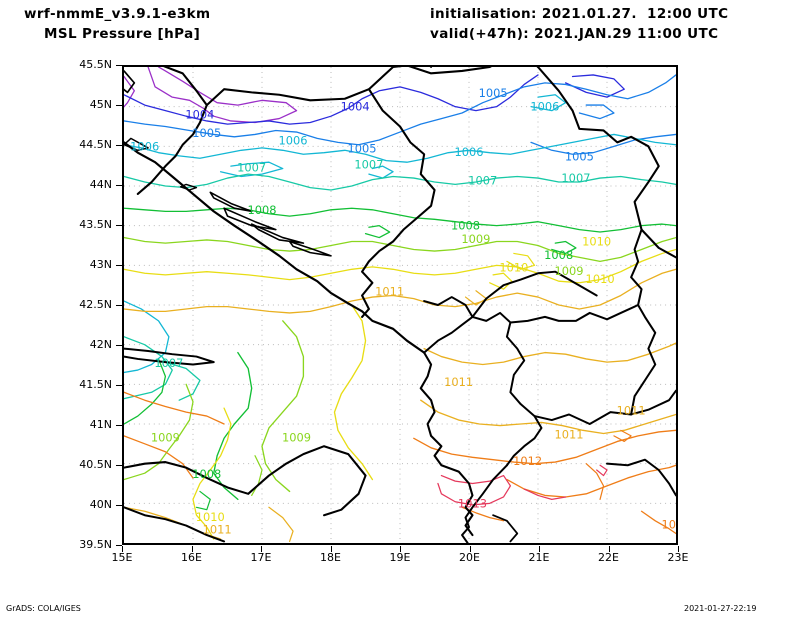 The width and height of the screenshot is (800, 618). What do you see at coordinates (117, 14) in the screenshot?
I see `model-title: wrf-nmmE_v3.9.1-e3km` at bounding box center [117, 14].